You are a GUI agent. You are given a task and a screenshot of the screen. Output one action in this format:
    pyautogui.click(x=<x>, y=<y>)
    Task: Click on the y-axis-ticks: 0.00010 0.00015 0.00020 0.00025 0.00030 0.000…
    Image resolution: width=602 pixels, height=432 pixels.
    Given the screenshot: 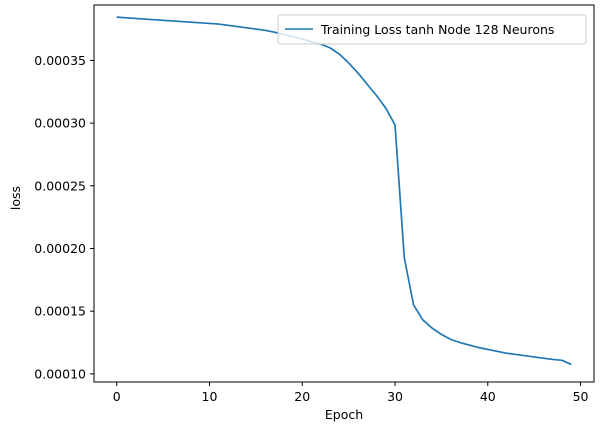 What is the action you would take?
    pyautogui.click(x=64, y=217)
    